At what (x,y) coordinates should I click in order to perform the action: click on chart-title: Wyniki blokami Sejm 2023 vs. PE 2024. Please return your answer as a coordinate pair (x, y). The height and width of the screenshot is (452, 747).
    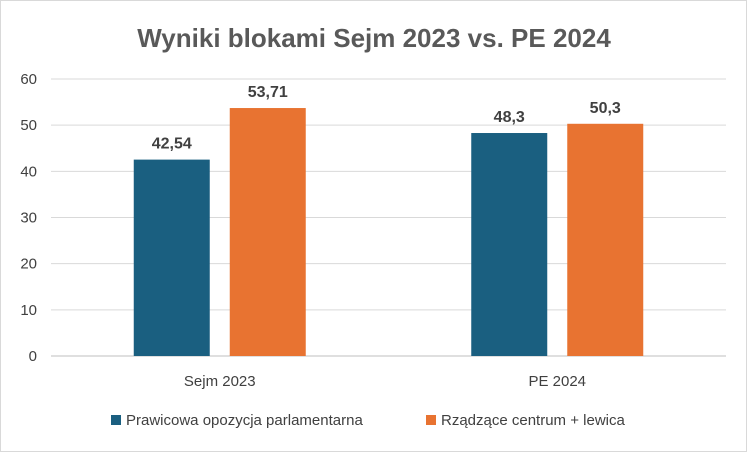
    Looking at the image, I should click on (374, 38).